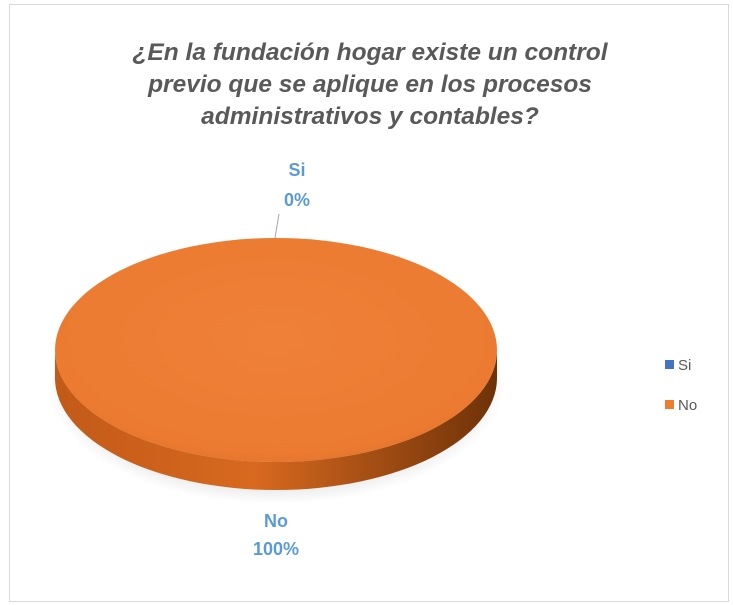 This screenshot has height=605, width=733. I want to click on legend-item-si: Si, so click(678, 365).